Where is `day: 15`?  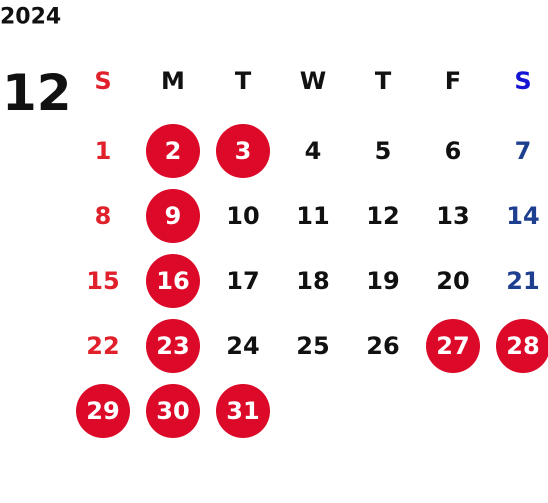 day: 15 is located at coordinates (102, 281).